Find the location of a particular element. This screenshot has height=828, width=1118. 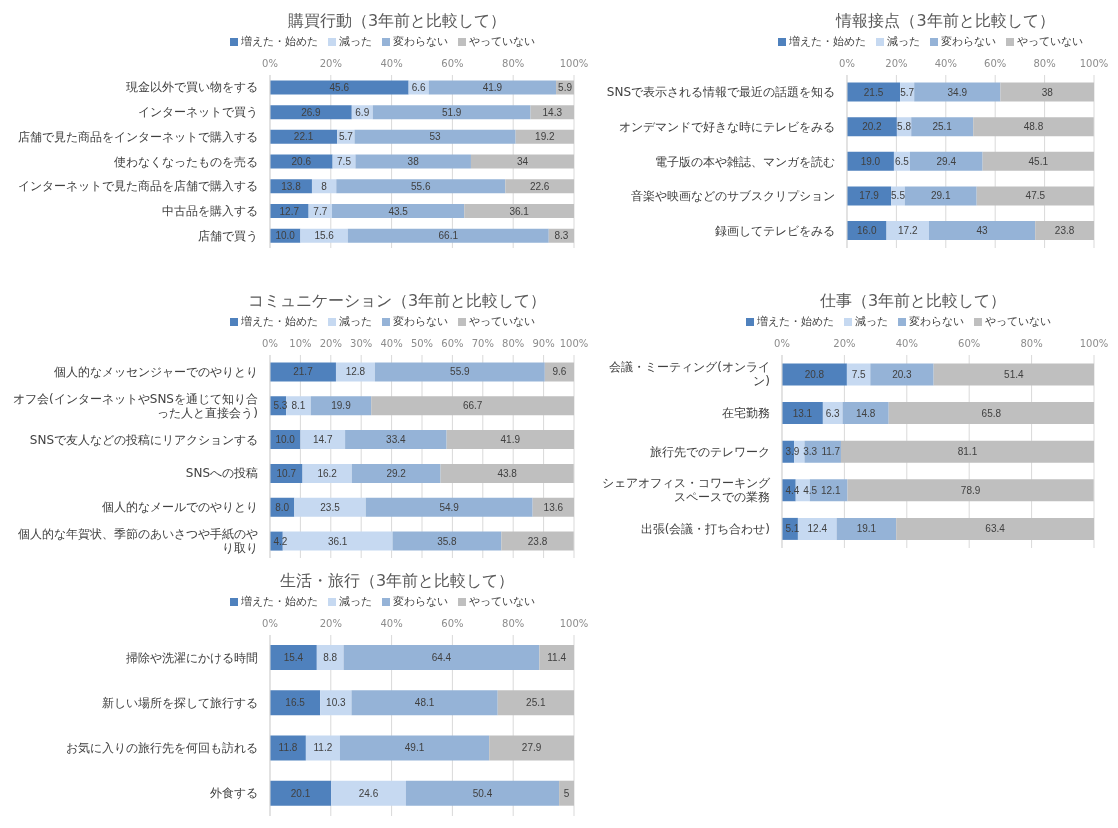

data-label: 8.8 is located at coordinates (330, 657).